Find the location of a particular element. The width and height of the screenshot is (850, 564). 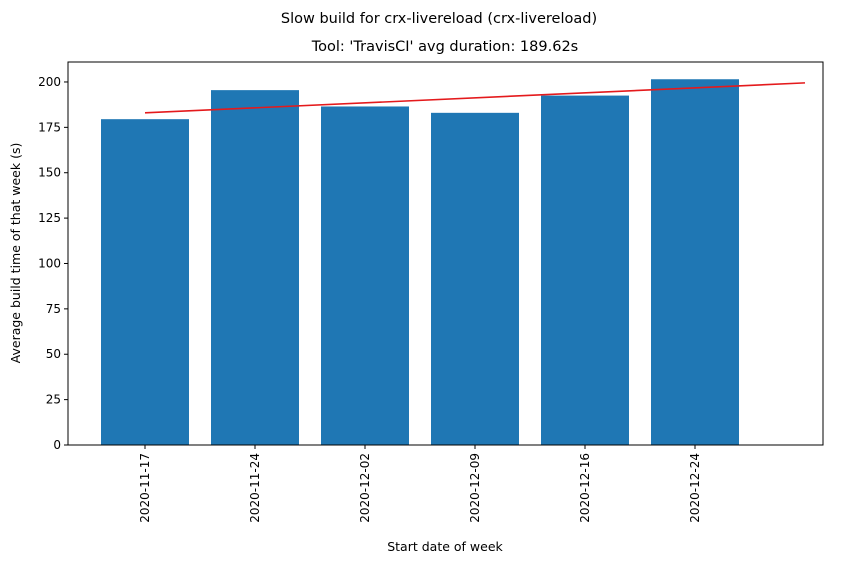

trend-line is located at coordinates (475, 98).